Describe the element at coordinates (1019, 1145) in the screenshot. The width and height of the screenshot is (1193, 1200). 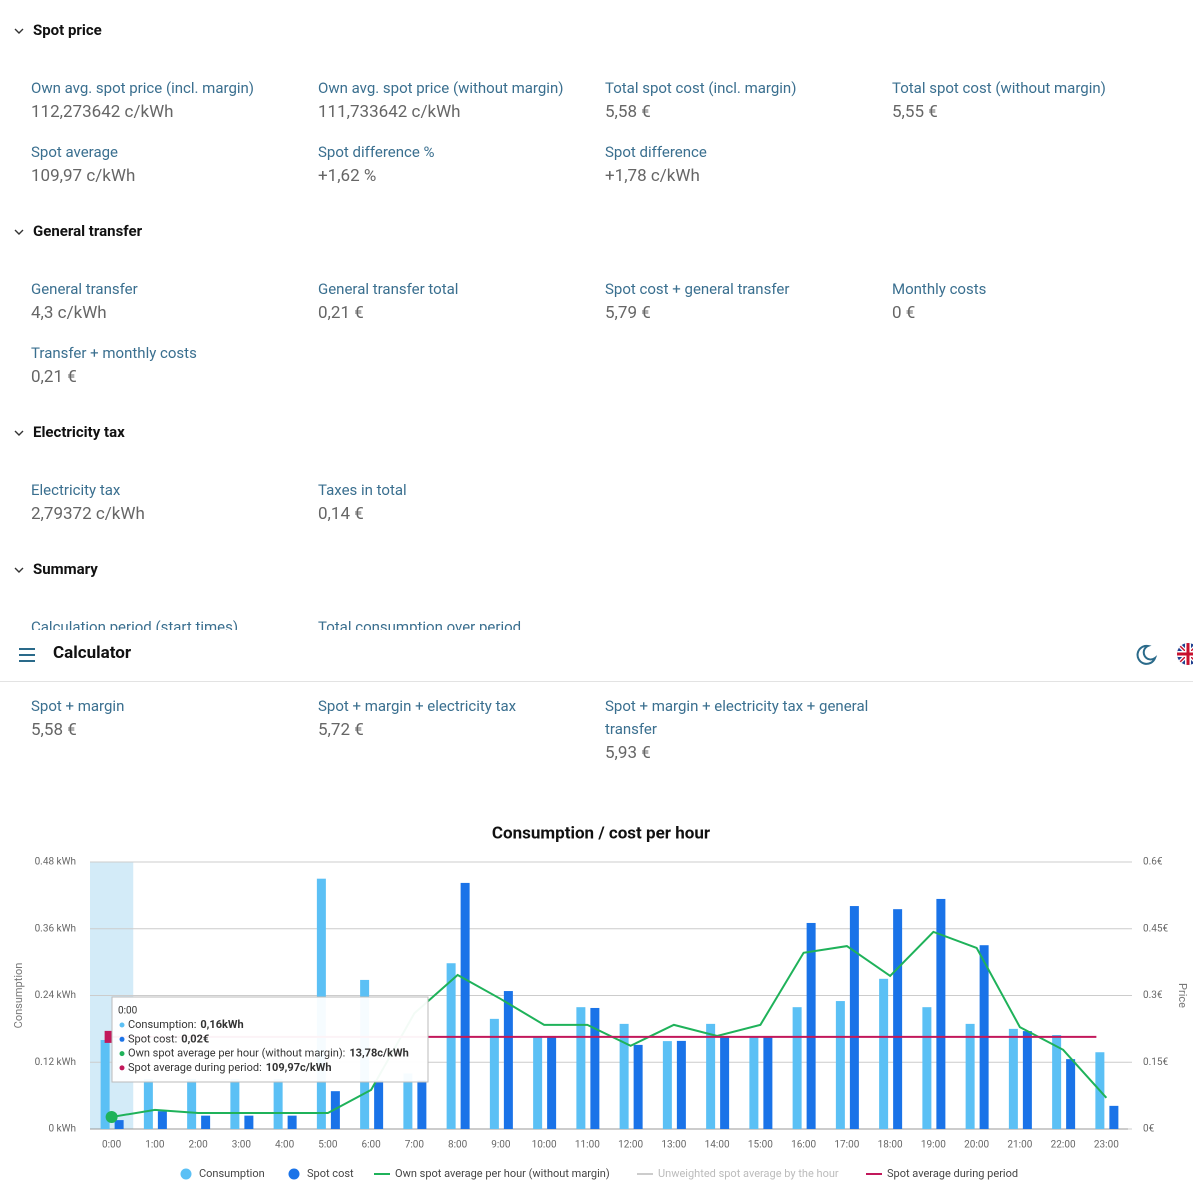
I see `x-tick-label: 21:00` at that location.